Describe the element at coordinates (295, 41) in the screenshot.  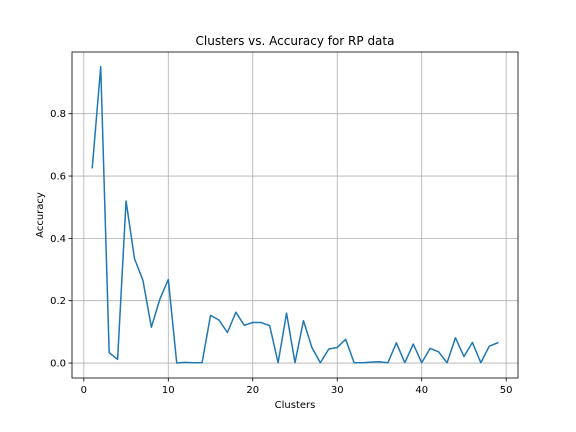
I see `chart-title: Clusters vs. Accuracy for RP data` at that location.